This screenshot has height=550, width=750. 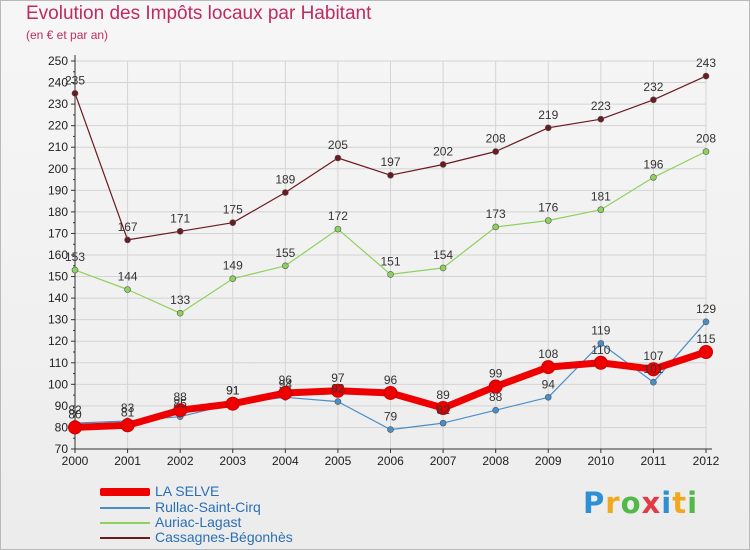 I want to click on data-label-auriac-lagast-2007: 154, so click(x=443, y=255).